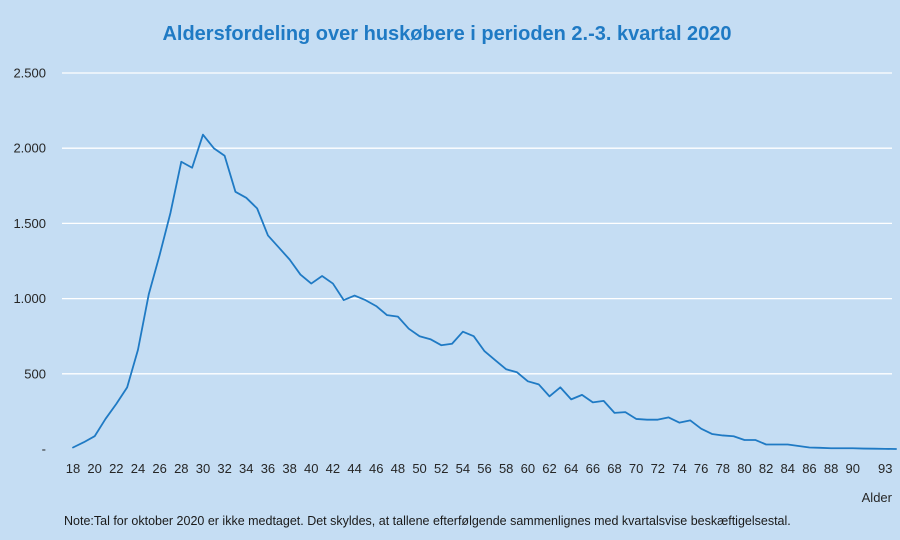 The width and height of the screenshot is (900, 540). Describe the element at coordinates (877, 497) in the screenshot. I see `x-axis-label: Alder` at that location.